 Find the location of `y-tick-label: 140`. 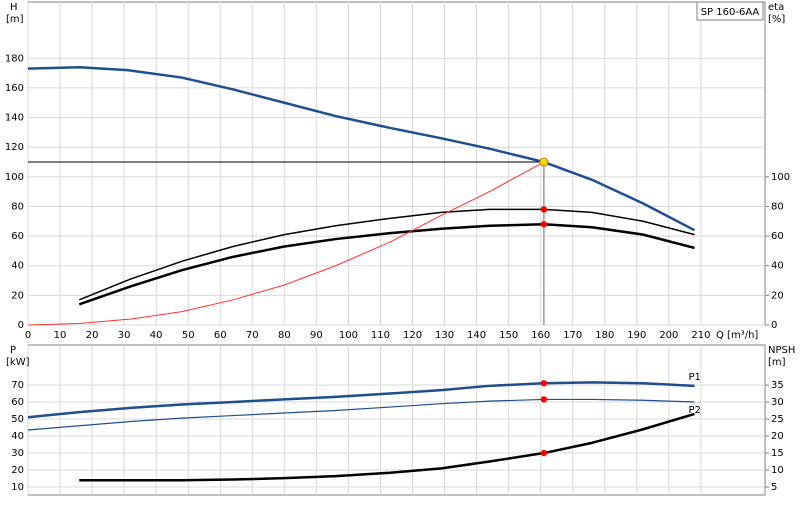

y-tick-label: 140 is located at coordinates (14, 118).